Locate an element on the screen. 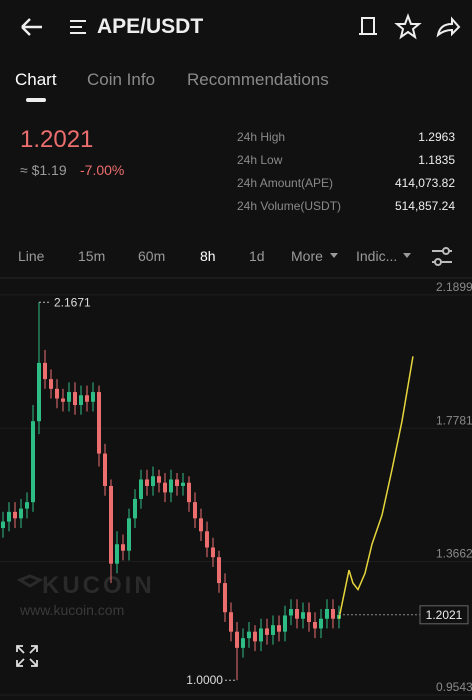 This screenshot has width=472, height=700. last-price-label: 1.2021 is located at coordinates (444, 615).